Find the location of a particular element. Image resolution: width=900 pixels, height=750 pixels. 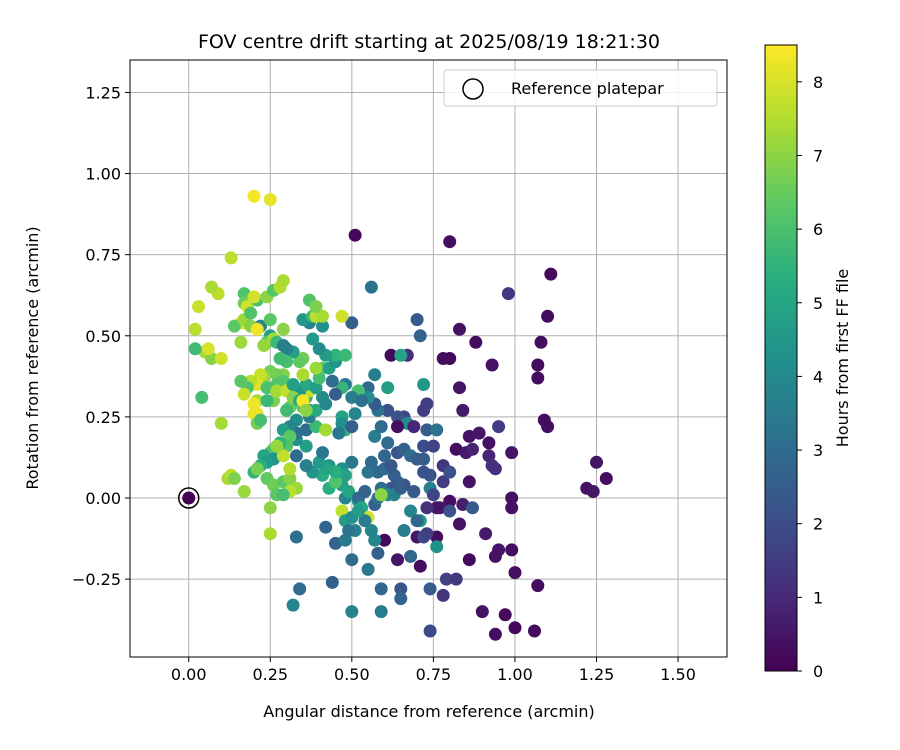

x-tick-label: 1.25 is located at coordinates (597, 674).